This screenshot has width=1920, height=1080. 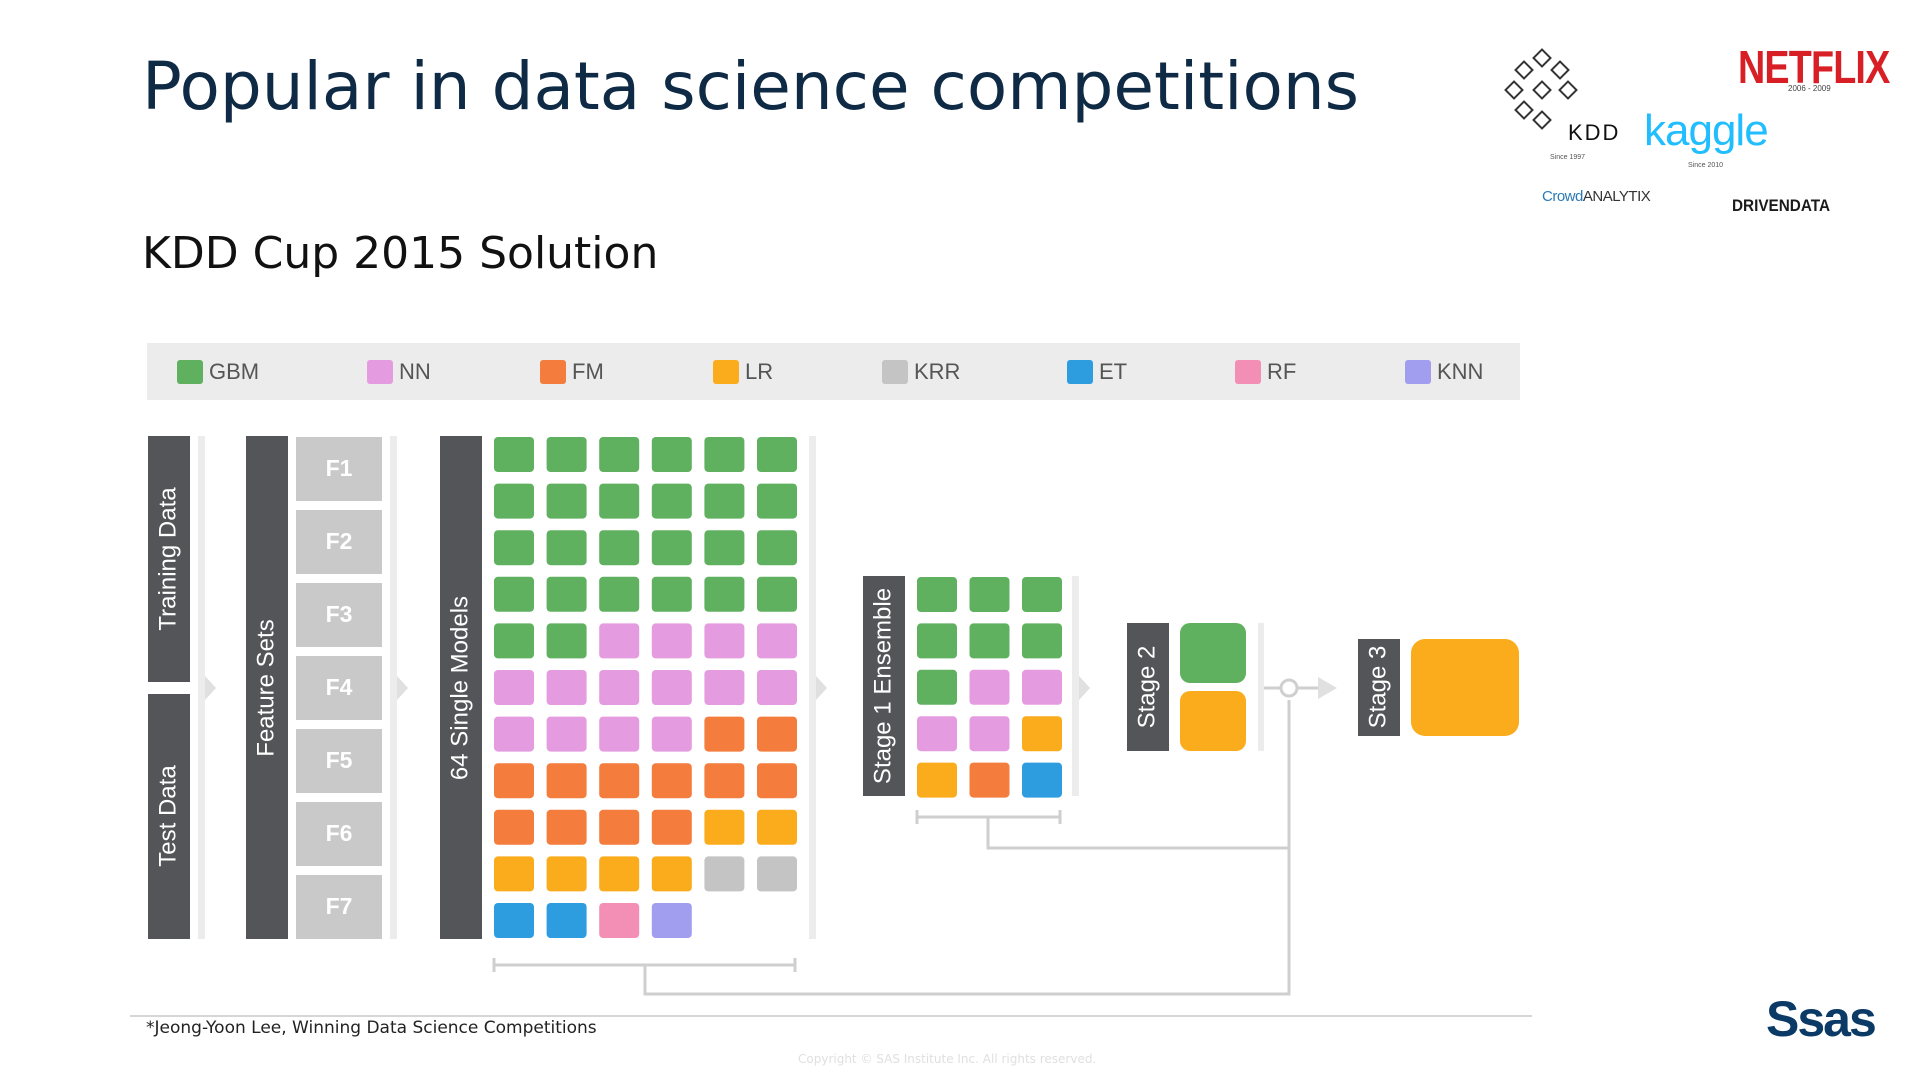 I want to click on stage1-label: Stage 1 Ensemble, so click(x=882, y=686).